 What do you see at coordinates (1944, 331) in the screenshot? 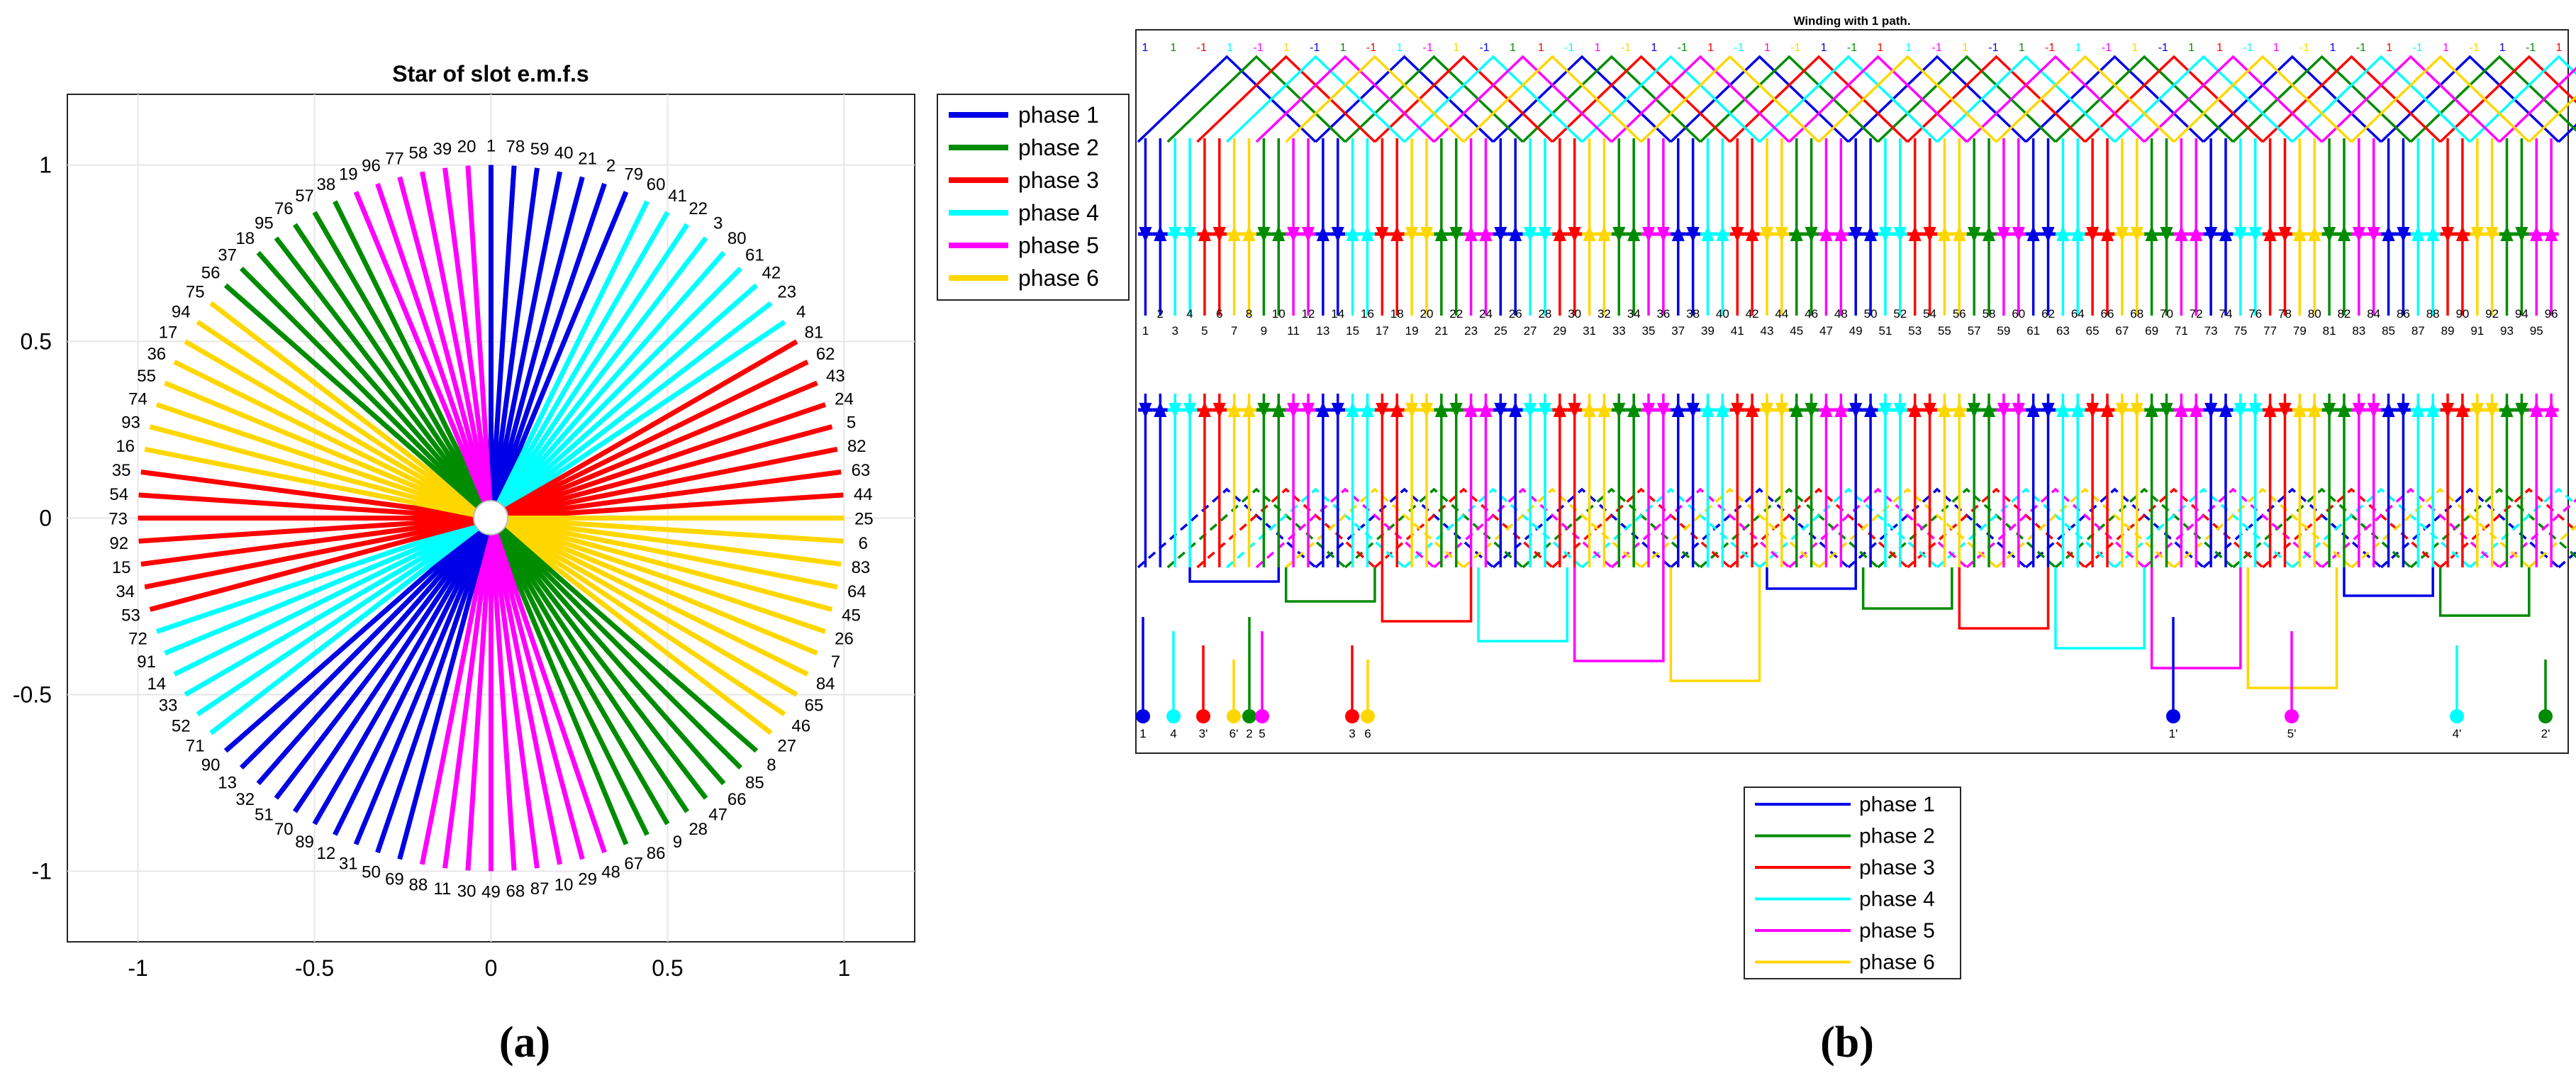
I see `slot-label: 55` at bounding box center [1944, 331].